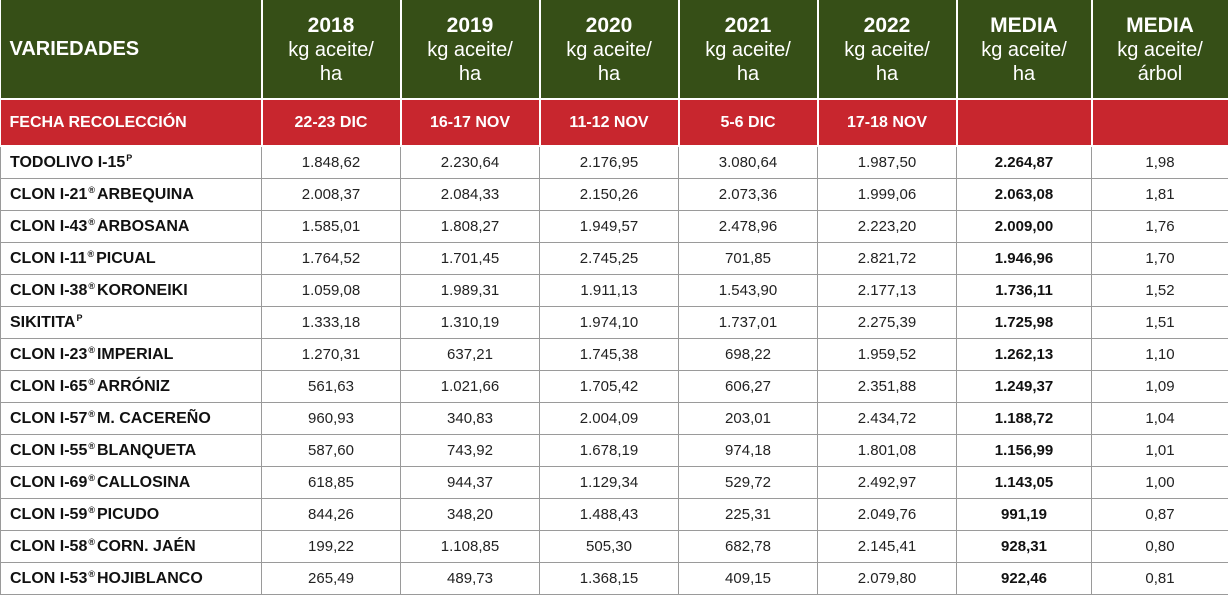 This screenshot has width=1228, height=595. What do you see at coordinates (146, 450) in the screenshot?
I see `variety-suffix: BLANQUETA` at bounding box center [146, 450].